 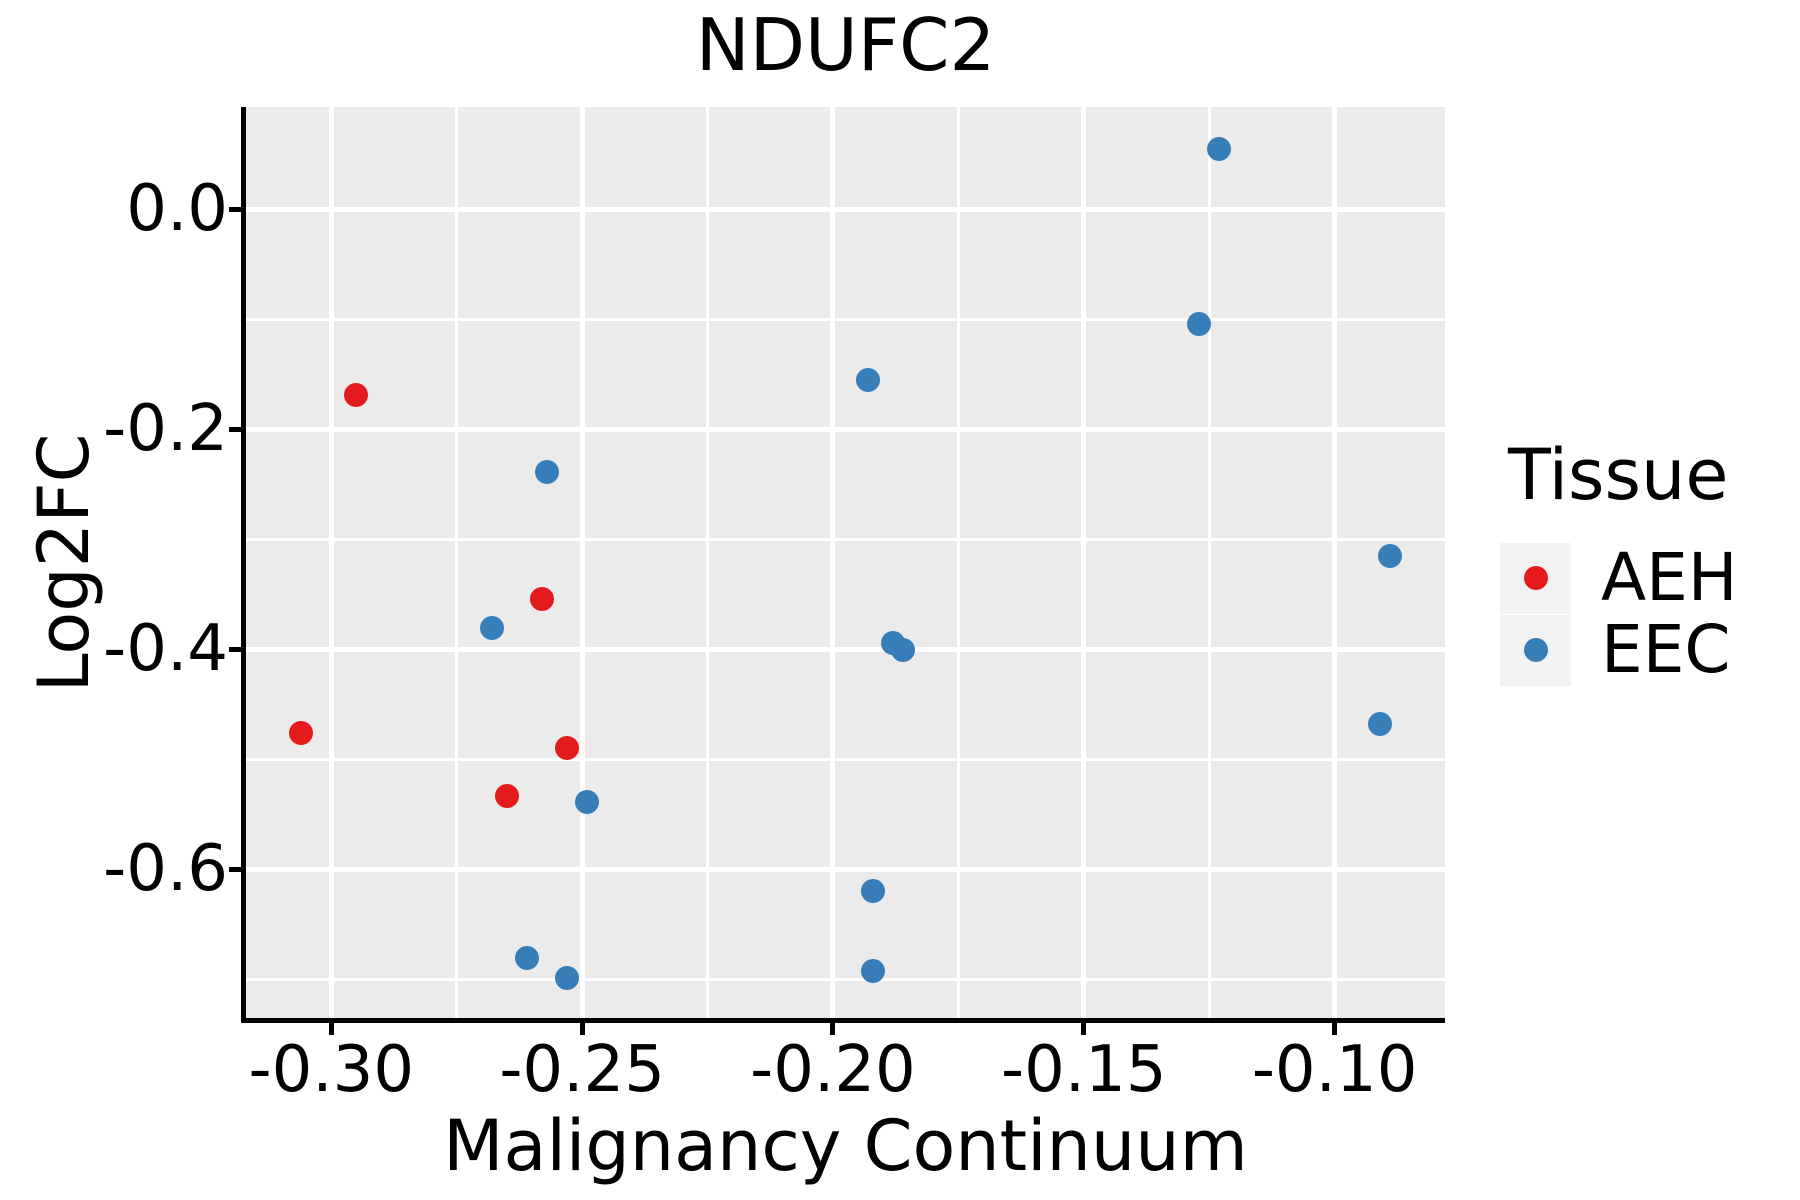 What do you see at coordinates (177, 209) in the screenshot?
I see `y-tick-label: 0.0` at bounding box center [177, 209].